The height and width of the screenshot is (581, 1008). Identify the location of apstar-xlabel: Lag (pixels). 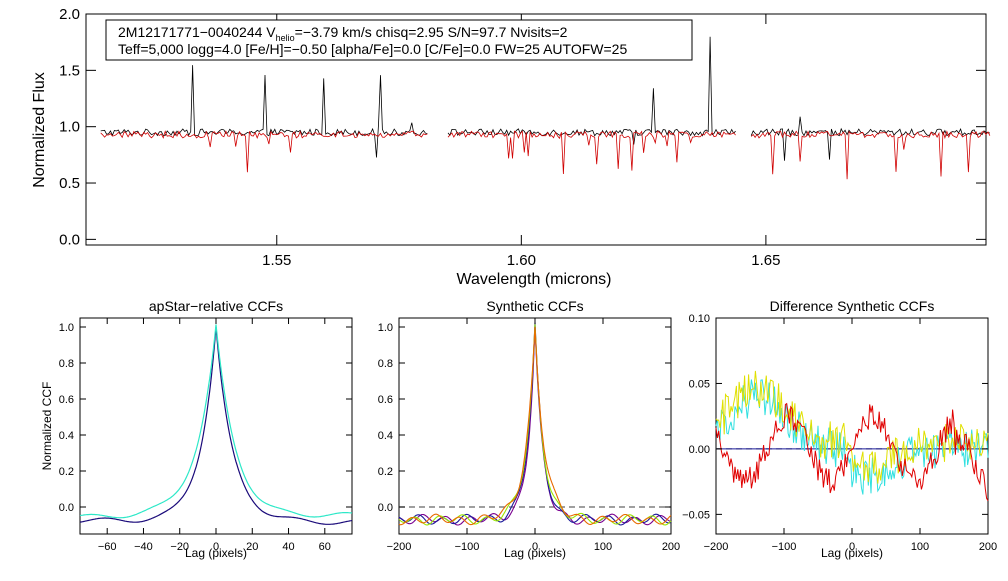
(216, 553).